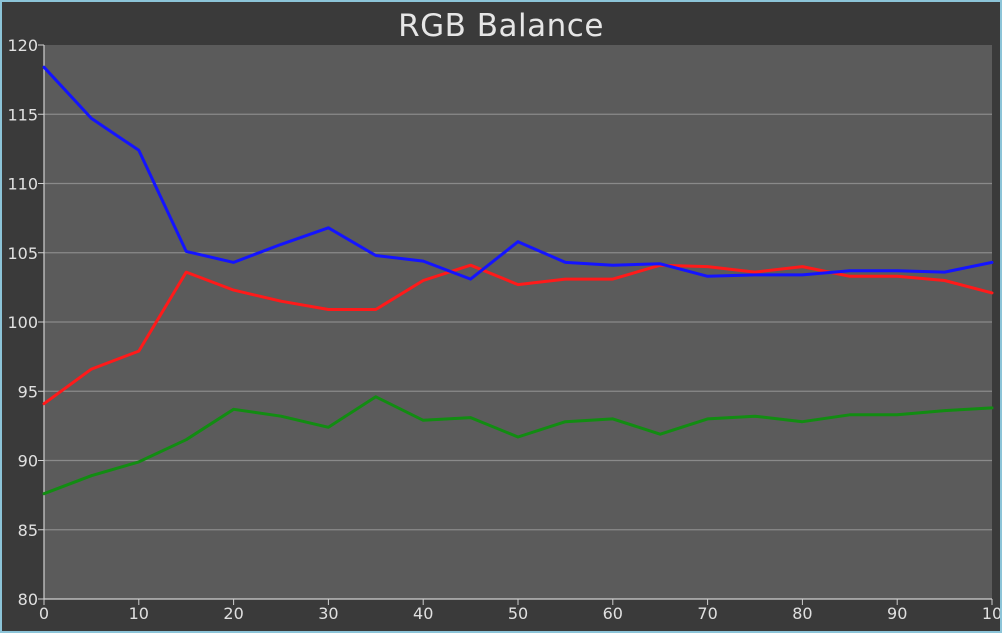 Image resolution: width=1002 pixels, height=633 pixels. I want to click on x-tick-label: 90, so click(897, 613).